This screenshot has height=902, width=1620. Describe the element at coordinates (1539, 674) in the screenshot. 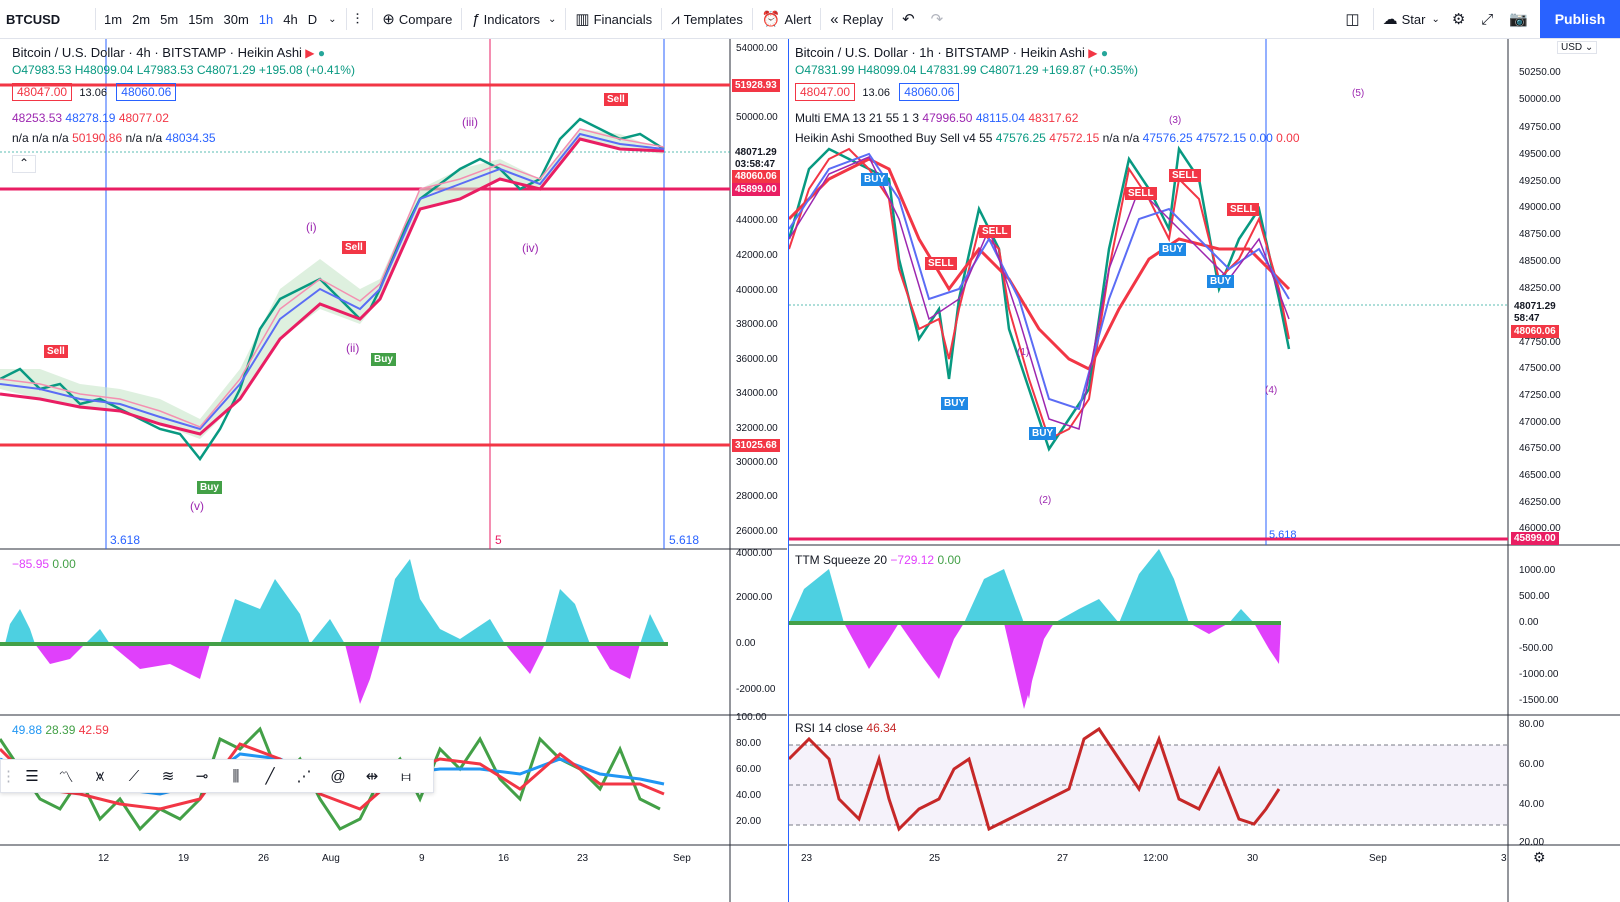

I see `ttm-tick: -1000.00` at that location.